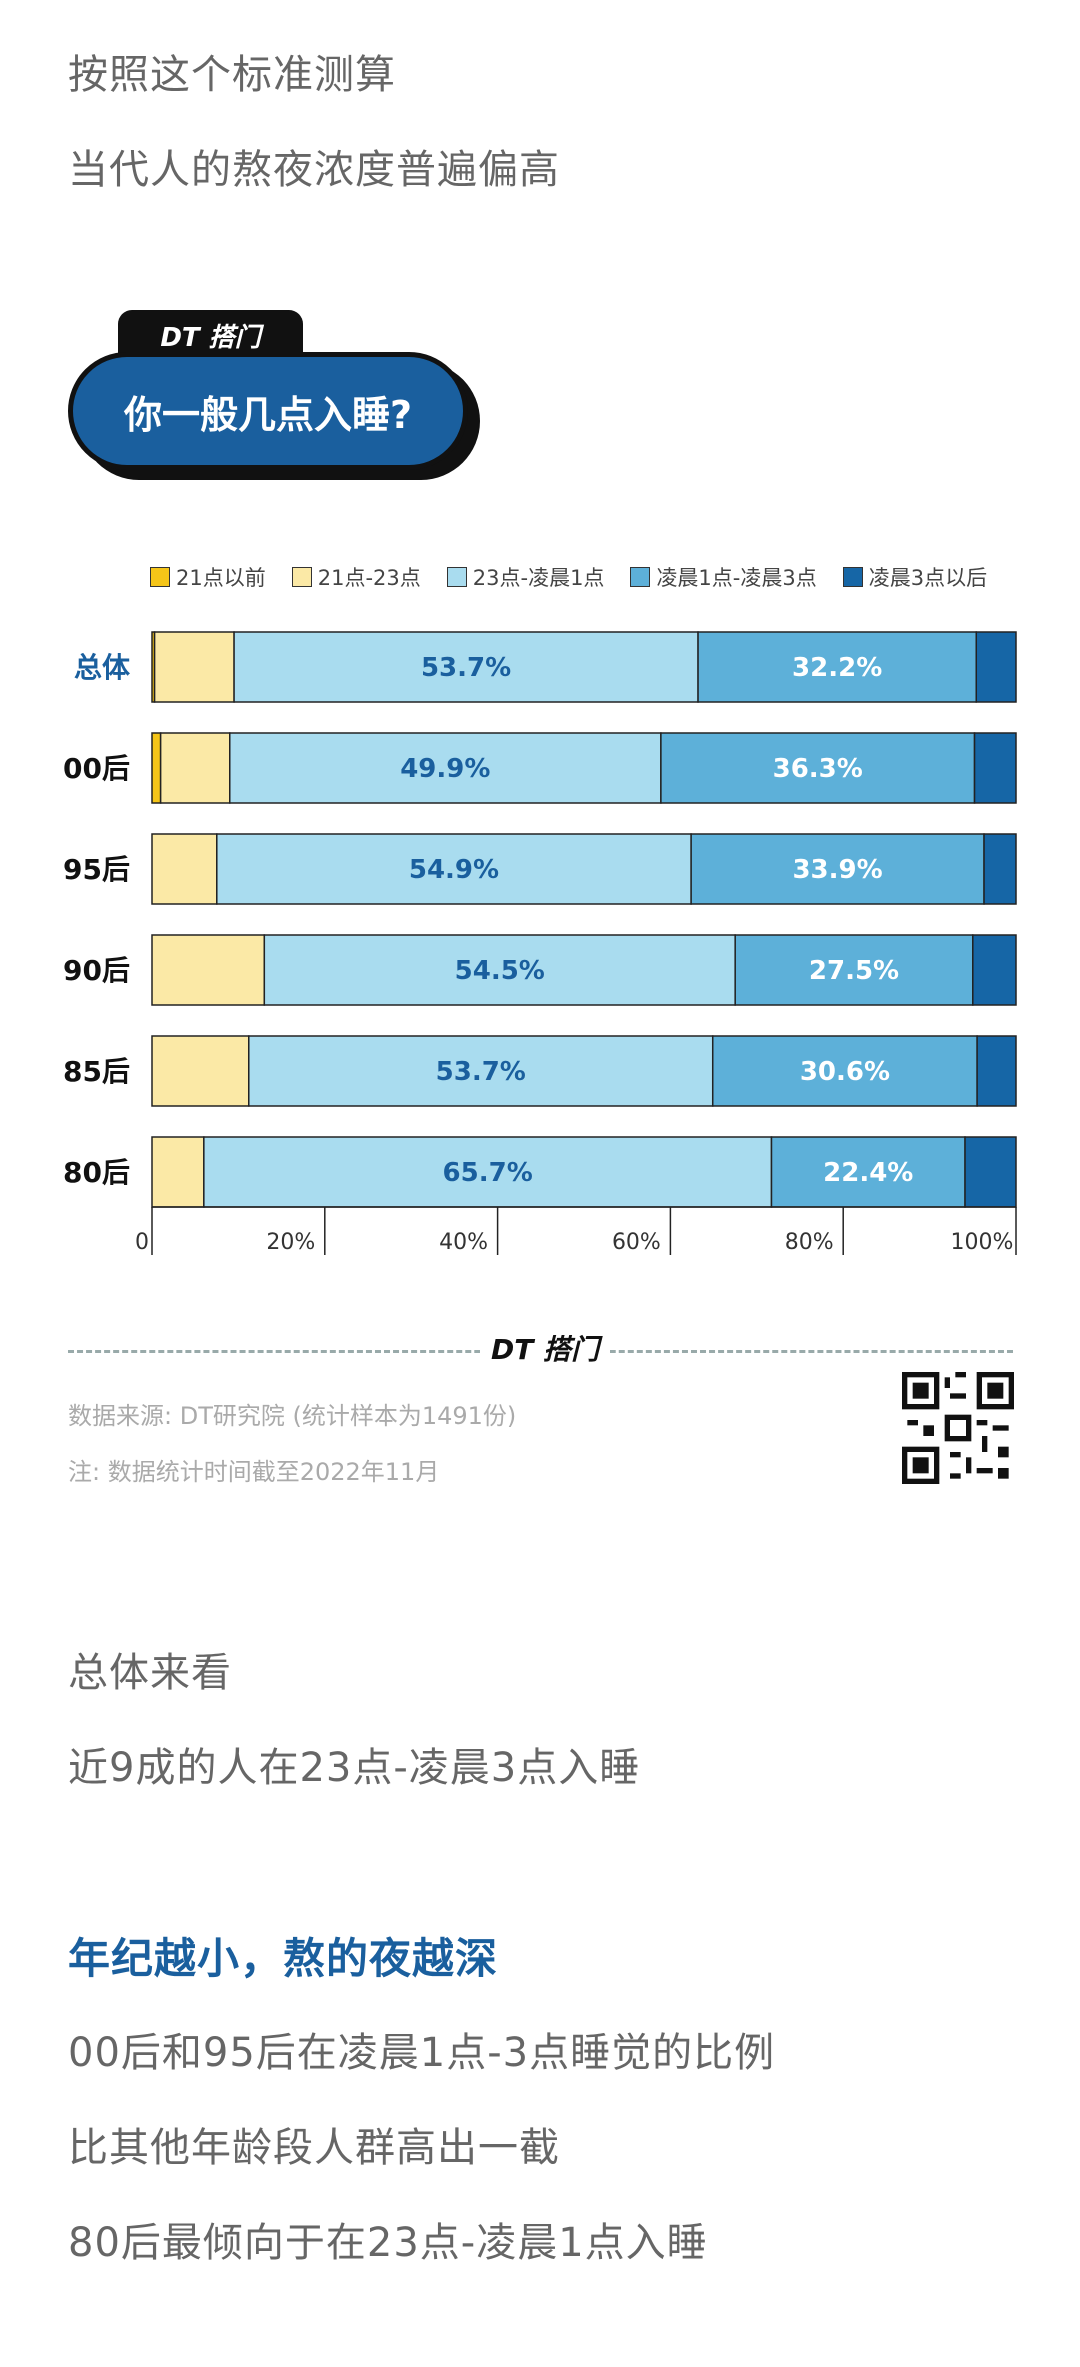 Image resolution: width=1080 pixels, height=2367 pixels. Describe the element at coordinates (636, 1242) in the screenshot. I see `x-tick-label-3: 60%` at that location.